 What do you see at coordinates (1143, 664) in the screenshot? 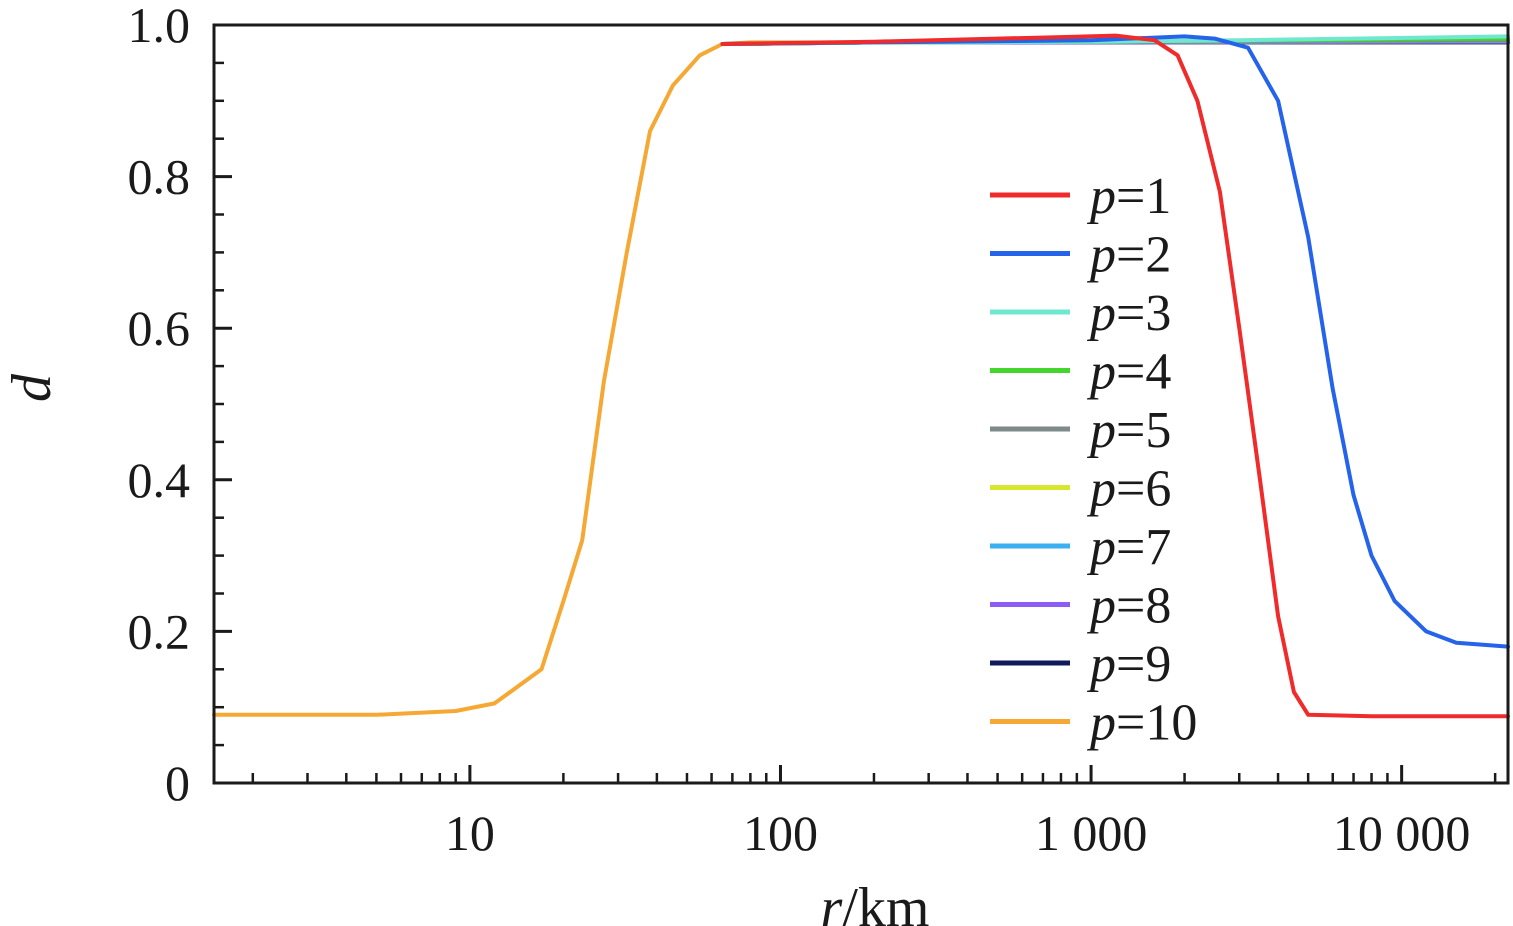
I see `legend-eq: =9` at bounding box center [1143, 664].